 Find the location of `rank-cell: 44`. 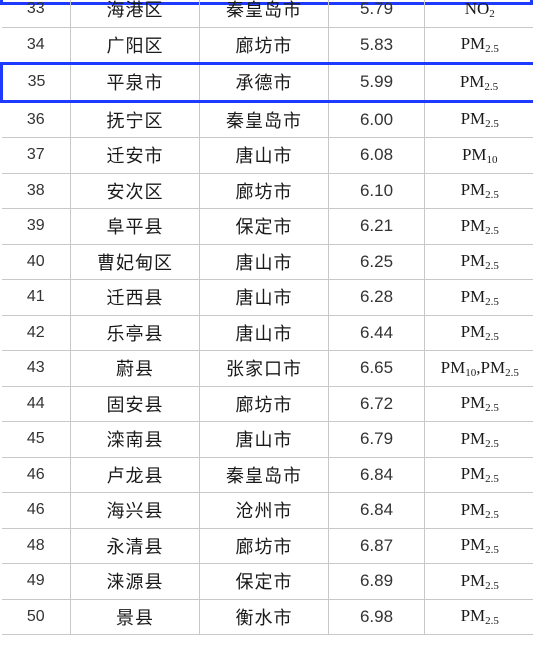

rank-cell: 44 is located at coordinates (36, 403).